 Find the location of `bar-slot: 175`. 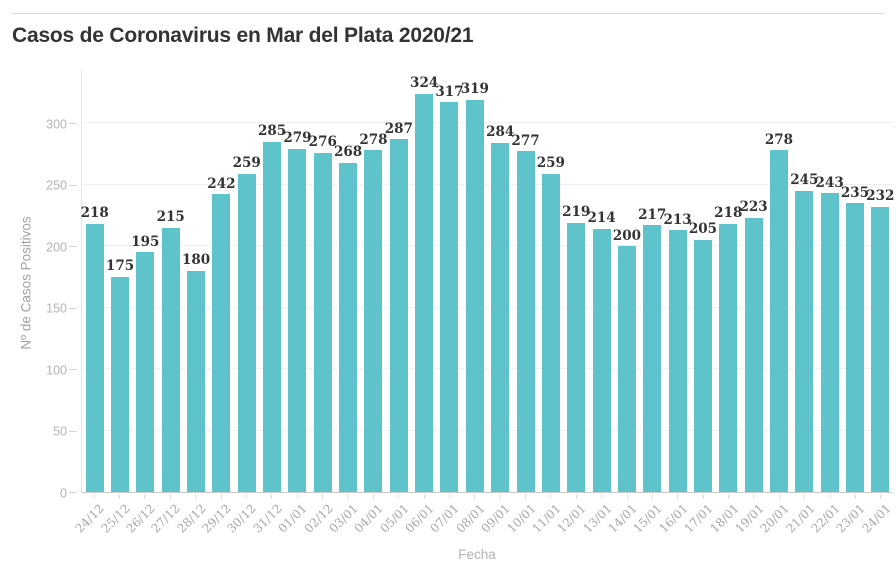

bar-slot: 175 is located at coordinates (120, 376).